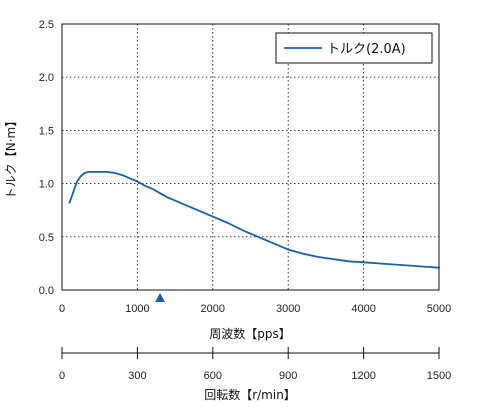 The height and width of the screenshot is (420, 503). Describe the element at coordinates (62, 376) in the screenshot. I see `rpm-tick-label: 0` at that location.